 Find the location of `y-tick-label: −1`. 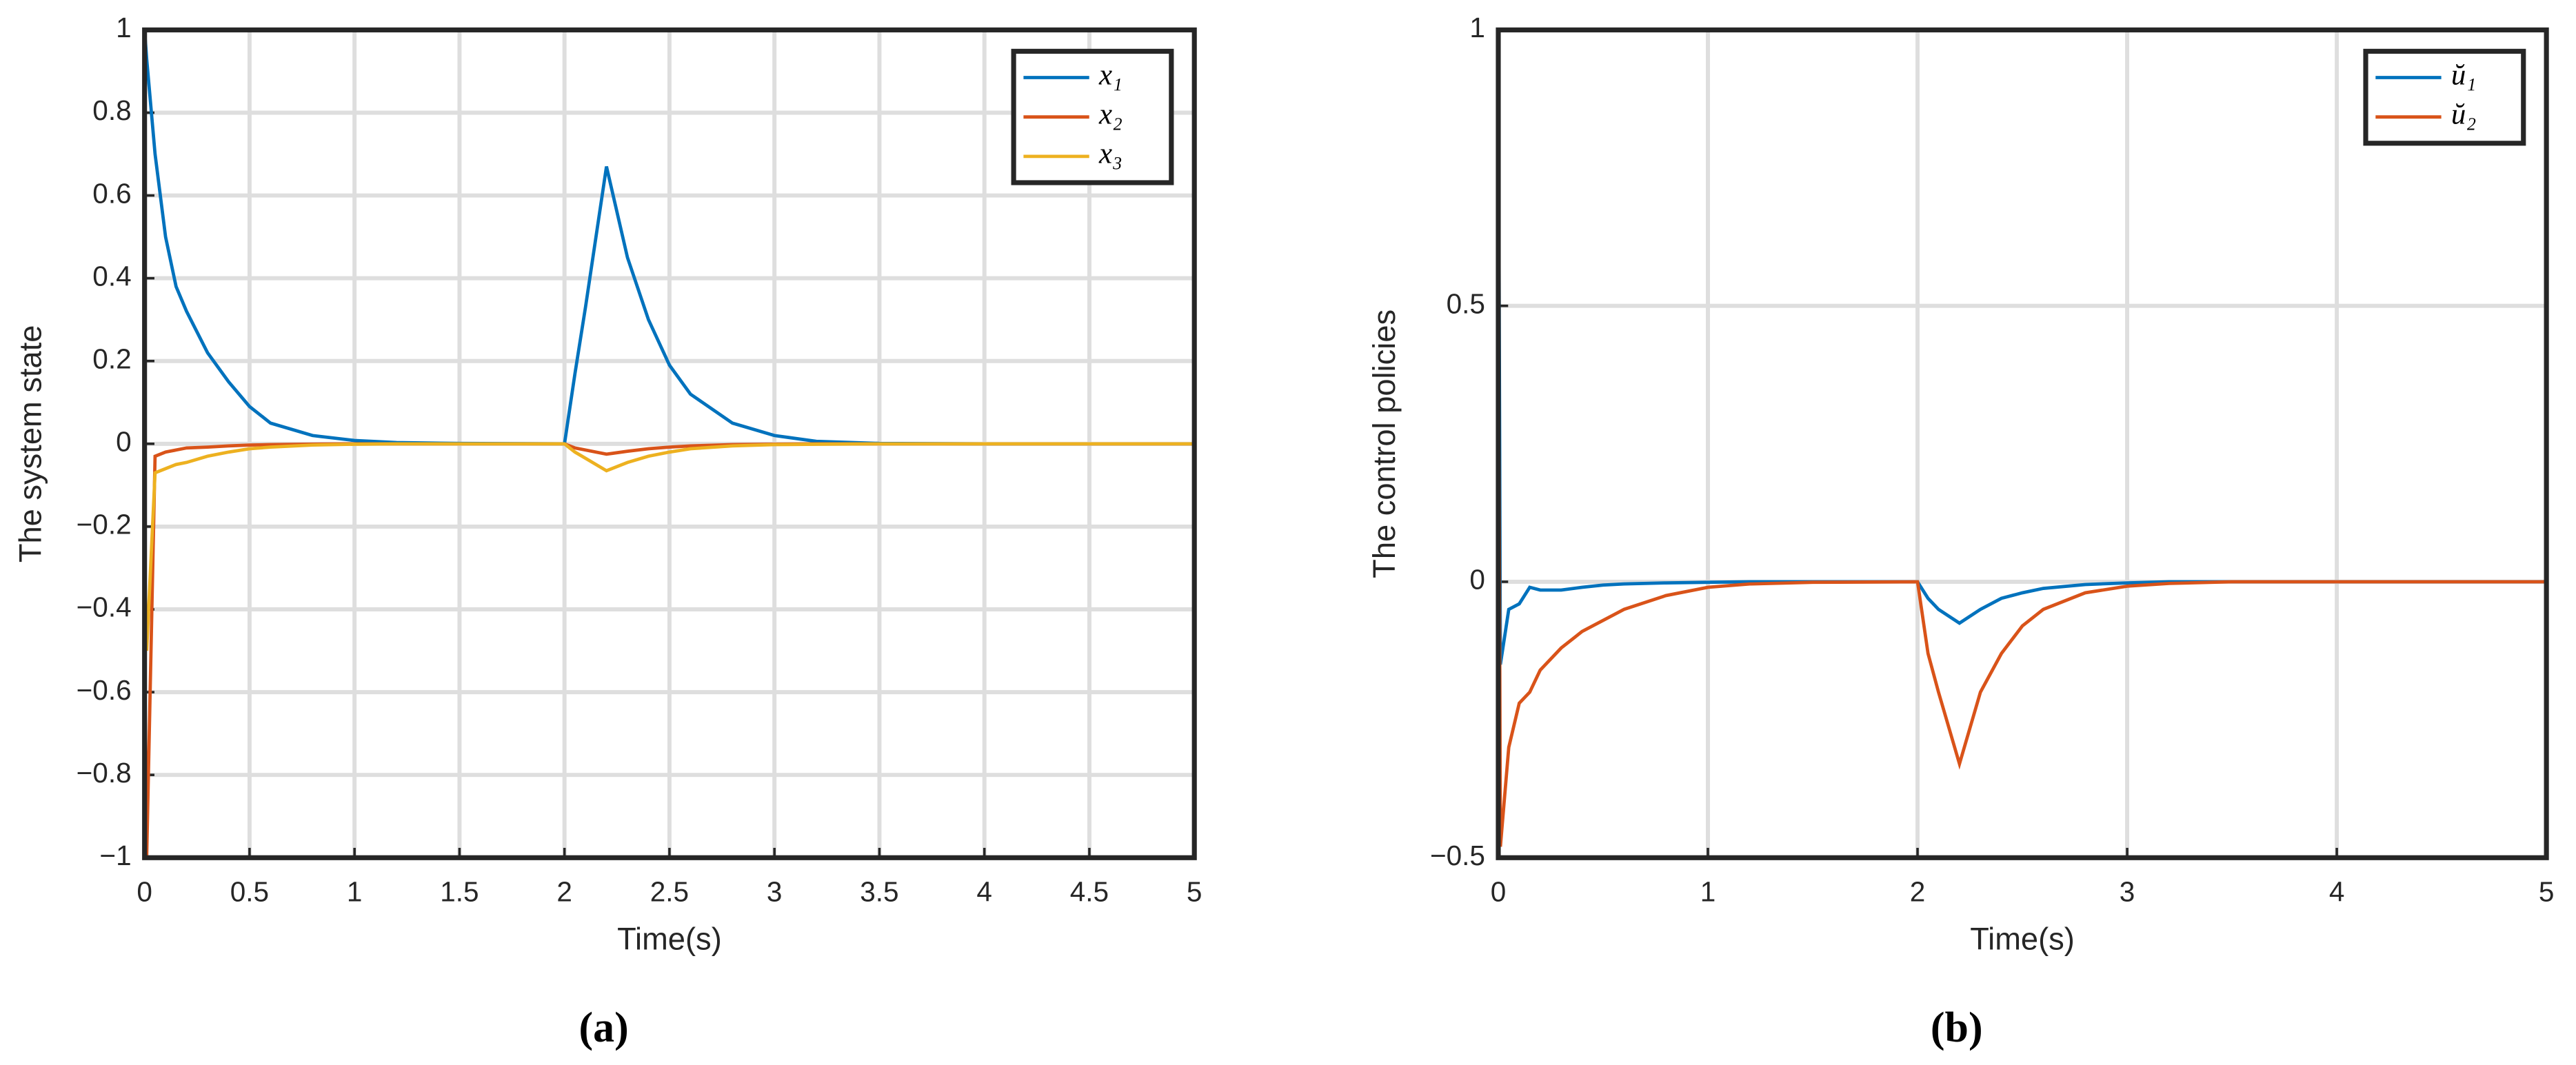

y-tick-label: −1 is located at coordinates (115, 855).